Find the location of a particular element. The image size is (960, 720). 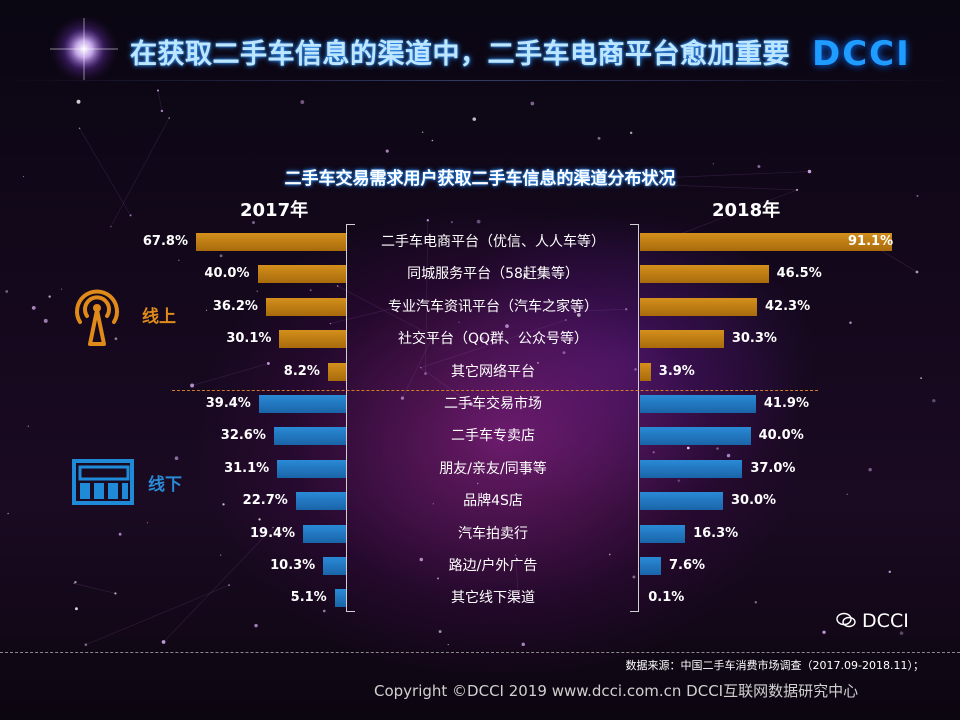

chart-title: 二手车交易需求用户获取二手车信息的渠道分布状况 is located at coordinates (480, 179).